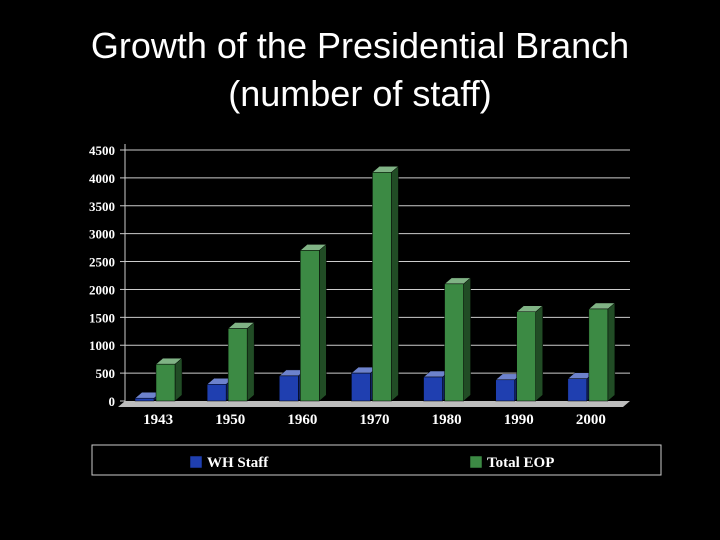 This screenshot has width=720, height=540. I want to click on x-axis: 1943 1950 1960 1970 1980 1990 2000, so click(374, 420).